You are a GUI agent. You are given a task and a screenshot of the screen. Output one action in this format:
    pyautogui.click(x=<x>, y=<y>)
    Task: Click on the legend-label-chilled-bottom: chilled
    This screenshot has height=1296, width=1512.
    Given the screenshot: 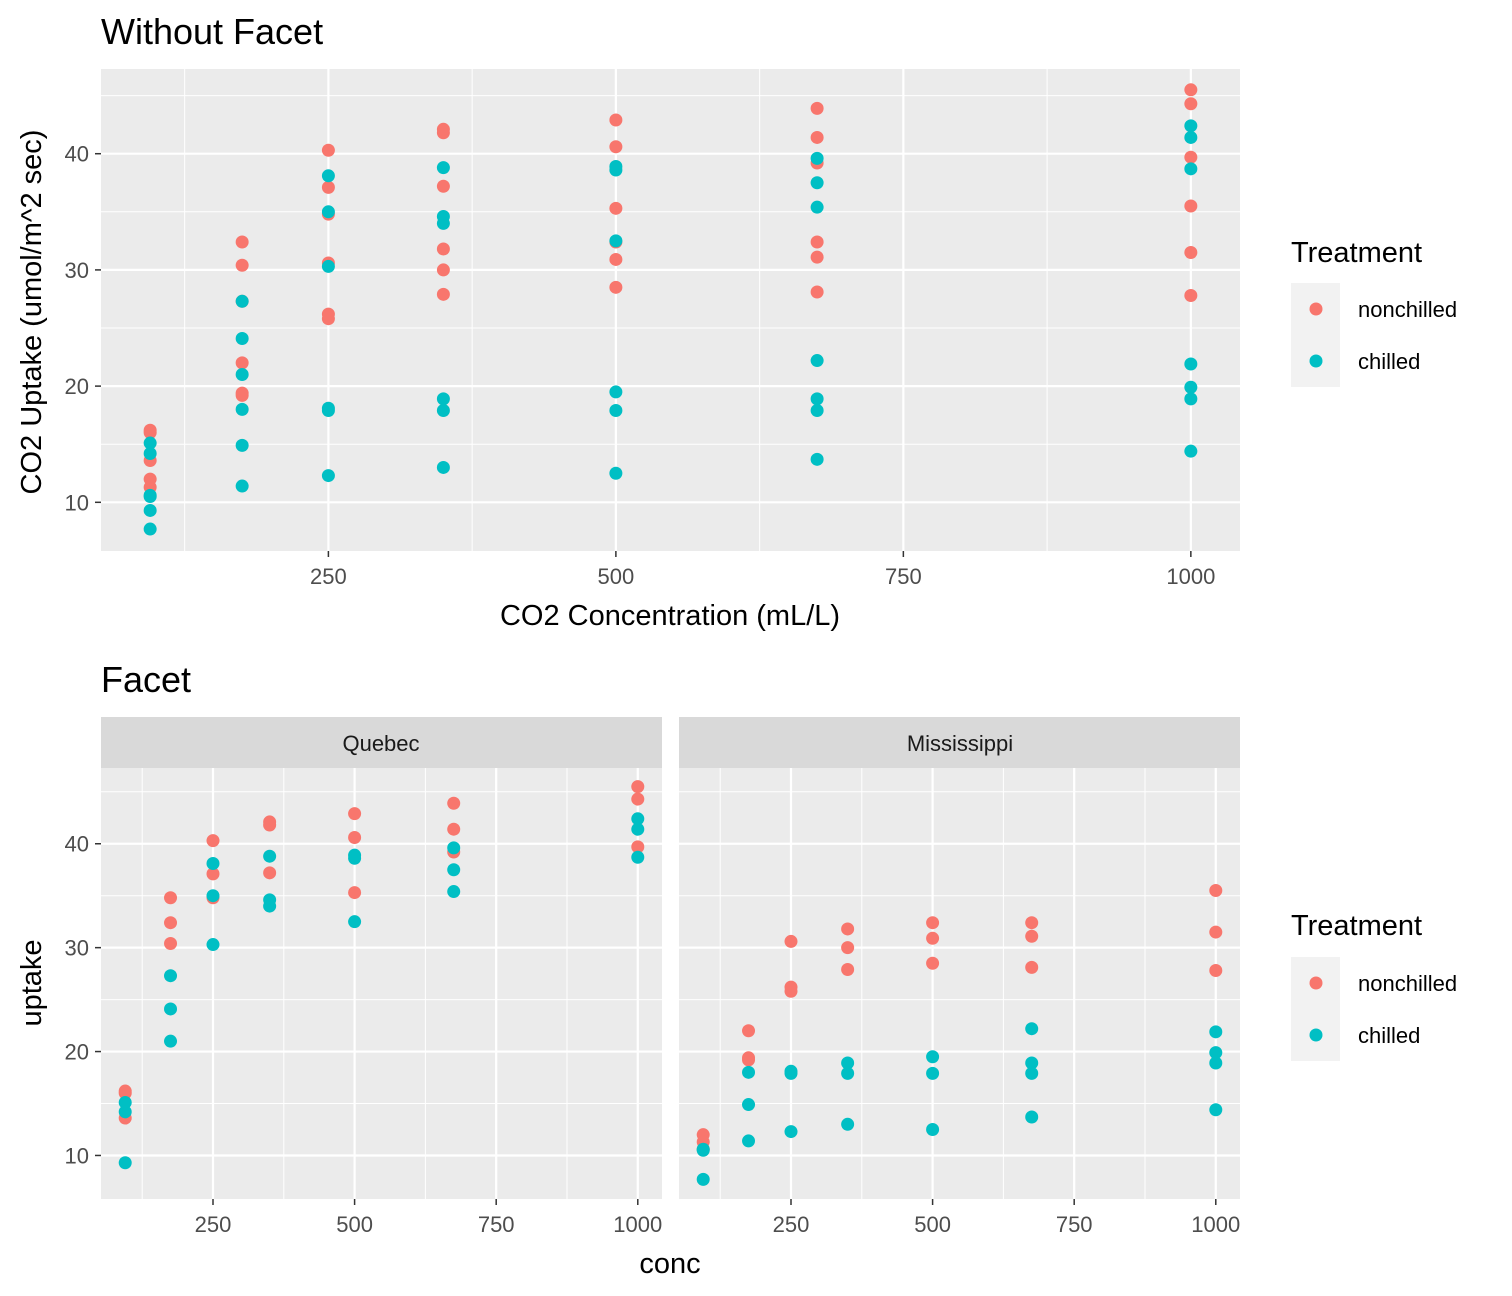 What is the action you would take?
    pyautogui.click(x=1389, y=1035)
    